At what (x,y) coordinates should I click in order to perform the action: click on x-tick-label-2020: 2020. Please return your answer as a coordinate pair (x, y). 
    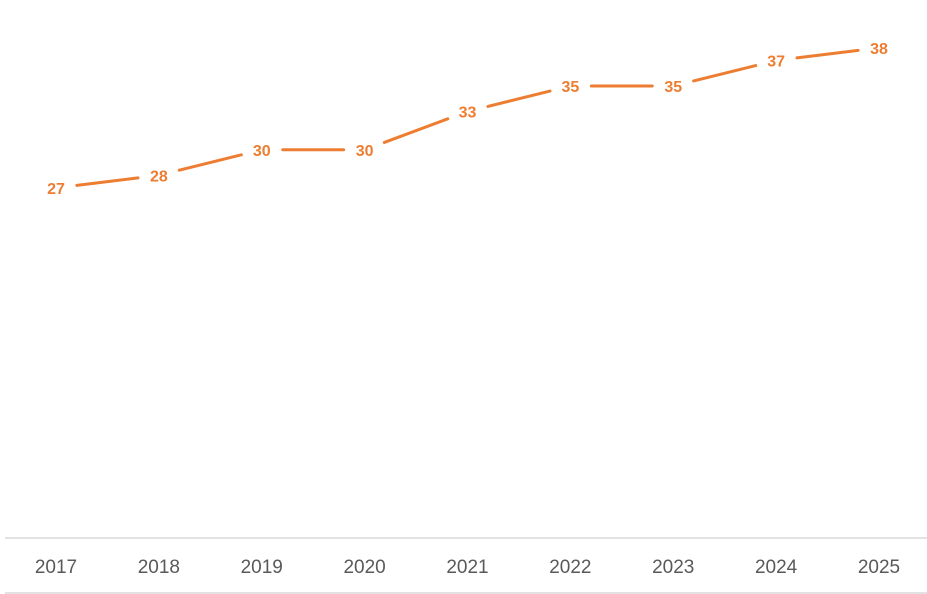
    Looking at the image, I should click on (364, 567).